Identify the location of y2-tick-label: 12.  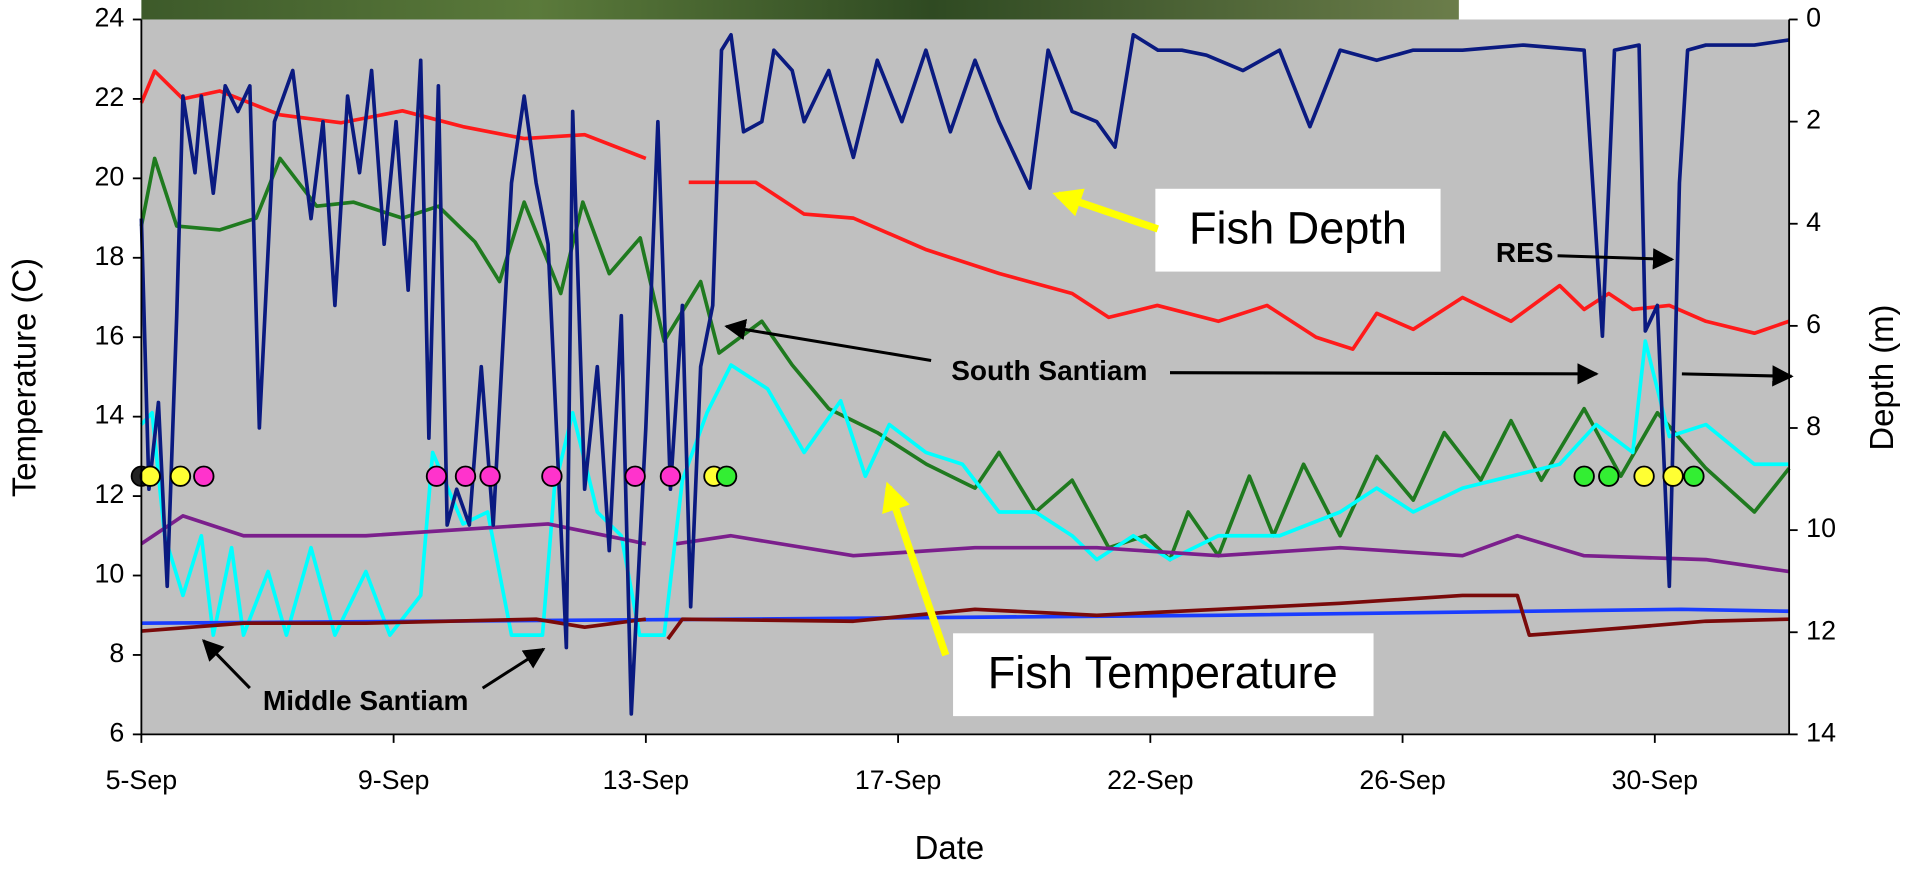
(1821, 630).